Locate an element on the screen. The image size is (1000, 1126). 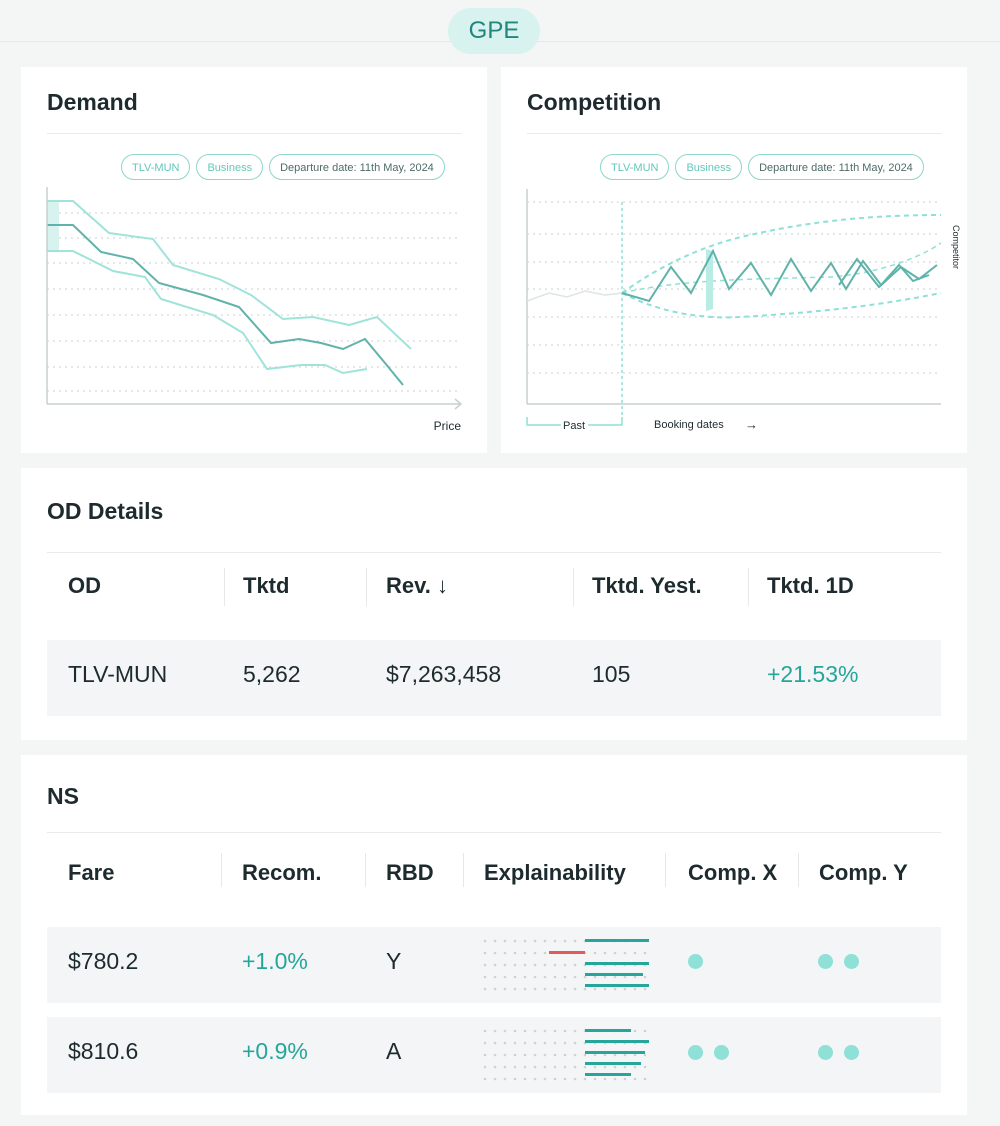
col-header-tktd-yest: Tktd. Yest. is located at coordinates (647, 585).